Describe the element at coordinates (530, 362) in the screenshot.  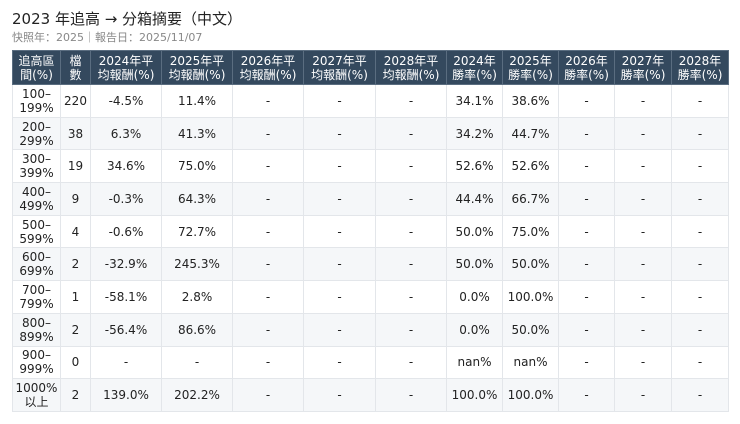
I see `cell-win2025: nan%` at that location.